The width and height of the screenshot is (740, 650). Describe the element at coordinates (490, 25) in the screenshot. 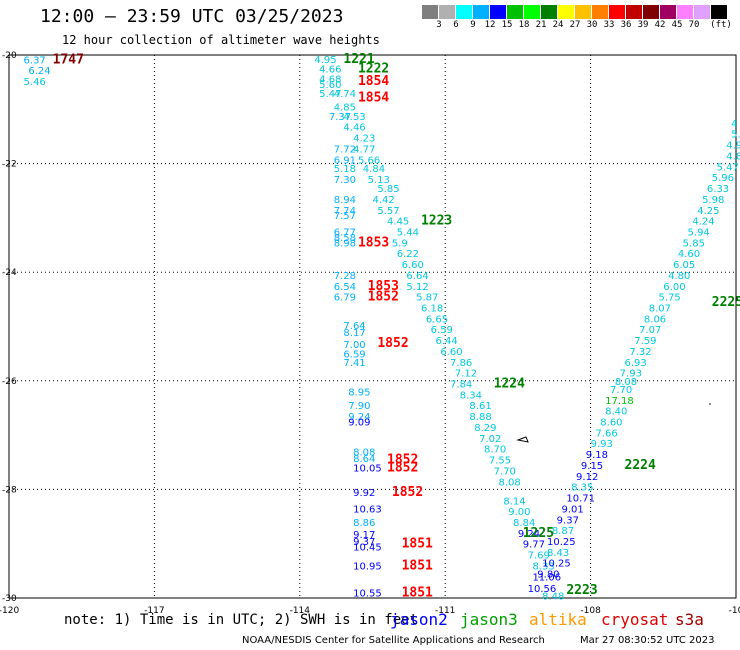

I see `legend-label: 12` at that location.